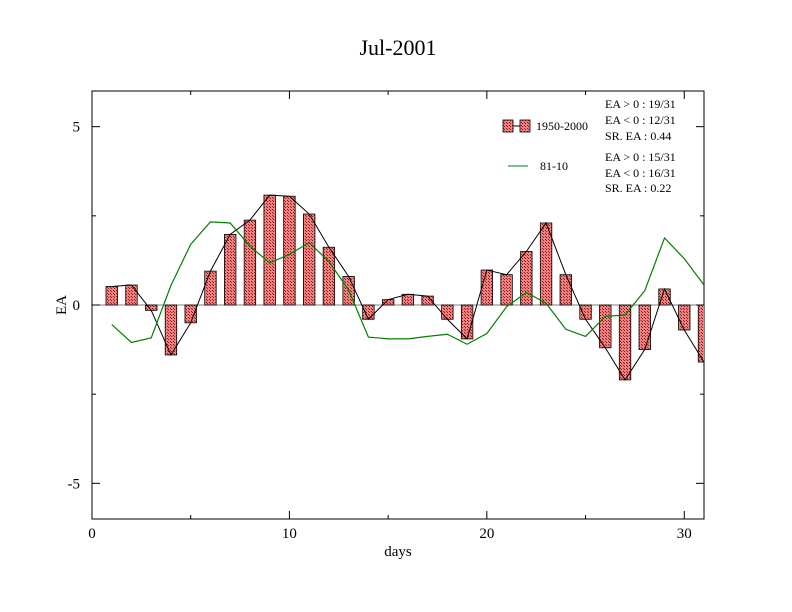  I want to click on x-tick-label: 30, so click(684, 534).